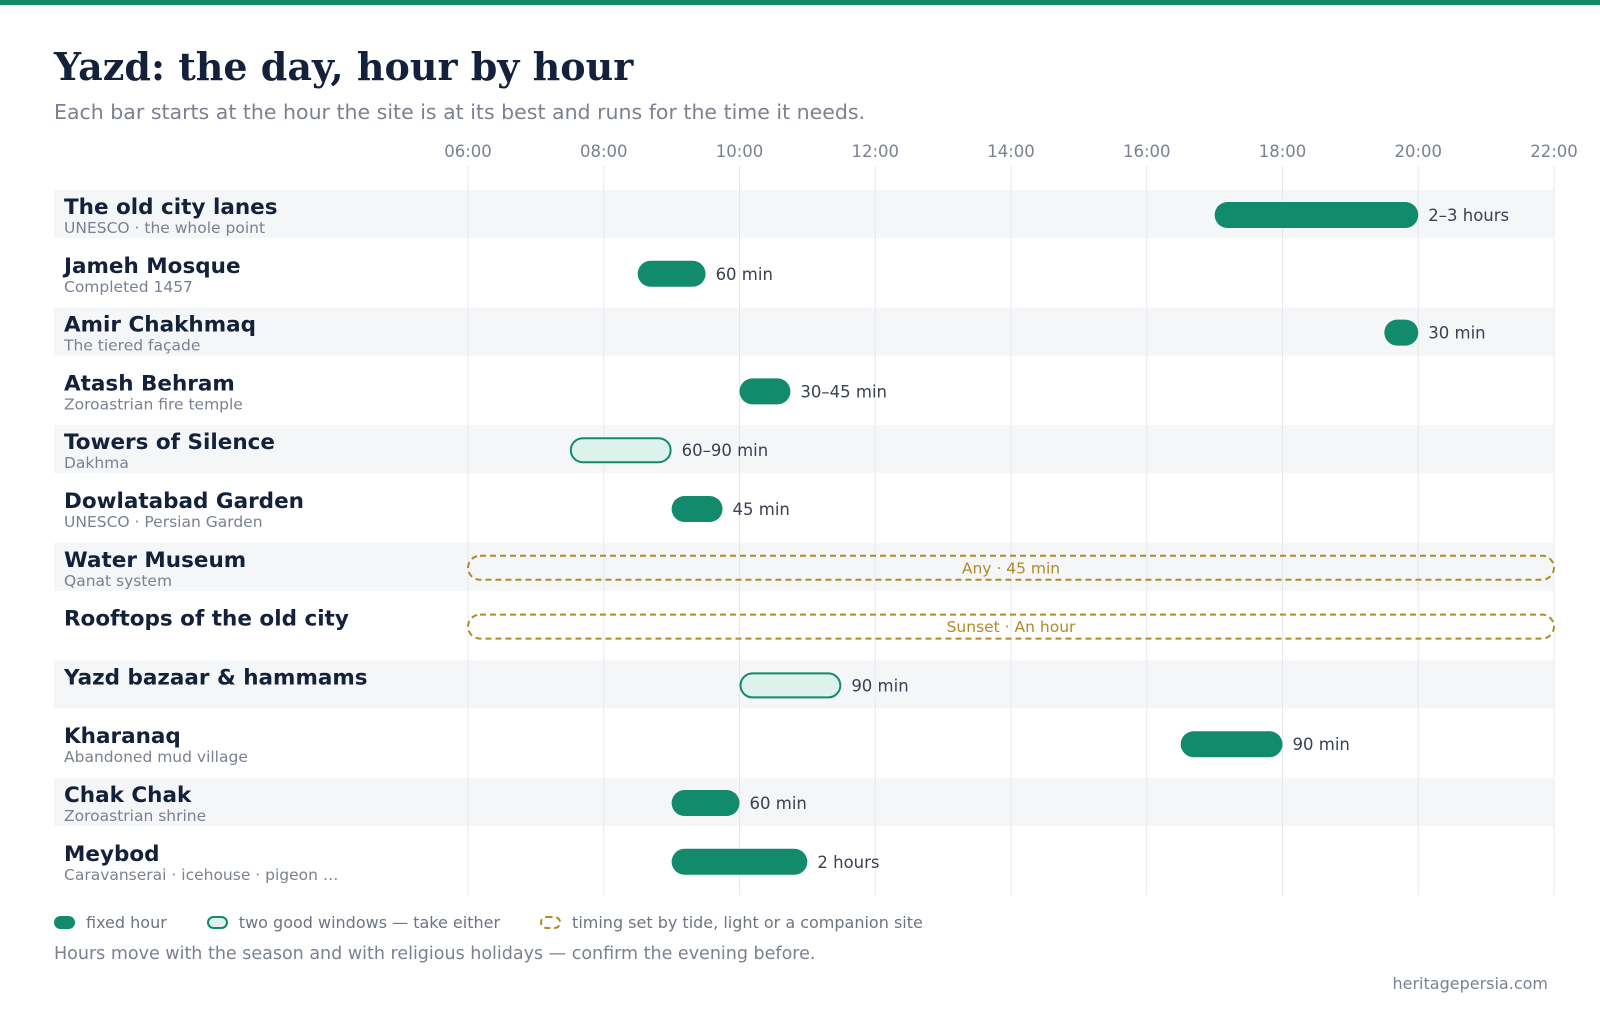  Describe the element at coordinates (151, 266) in the screenshot. I see `row-name: Jameh Mosque` at that location.